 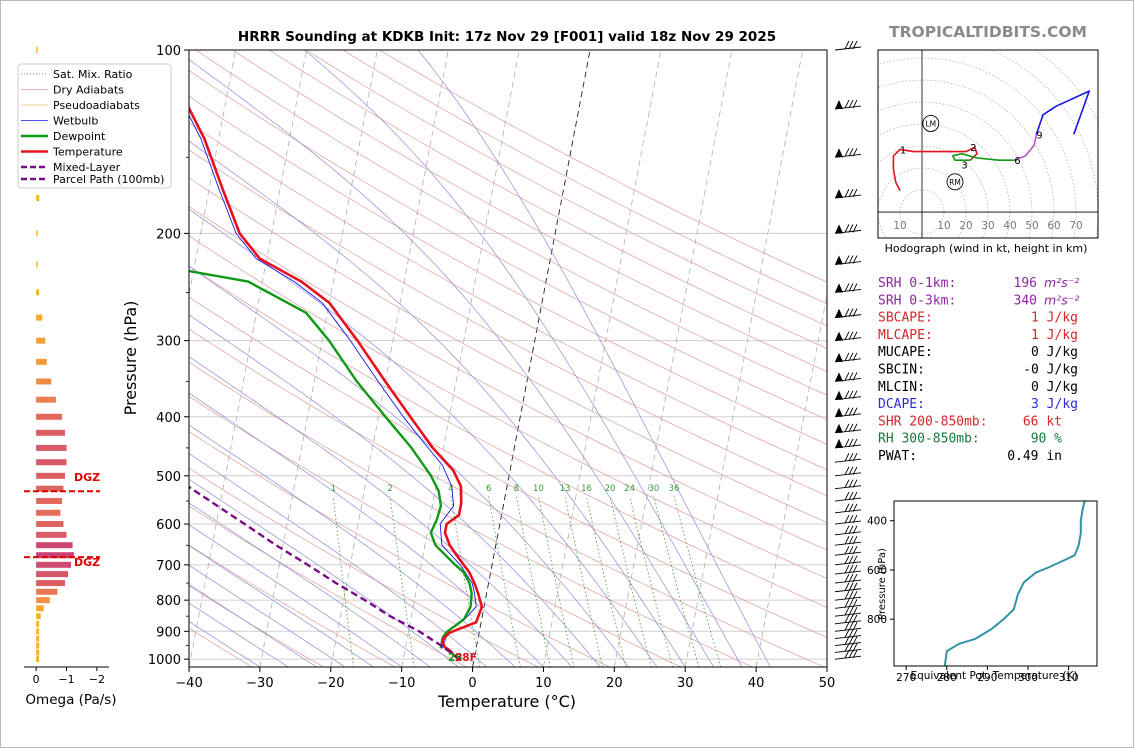 What do you see at coordinates (970, 456) in the screenshot?
I see `index-row: PWAT: 0.49 in` at bounding box center [970, 456].